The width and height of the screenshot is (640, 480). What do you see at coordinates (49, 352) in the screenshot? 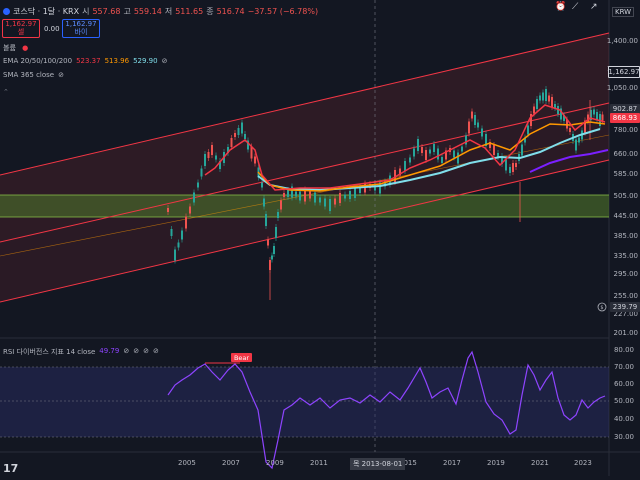
I see `rsi-label: RSI 다이버전스 지표 14 close` at bounding box center [49, 352].